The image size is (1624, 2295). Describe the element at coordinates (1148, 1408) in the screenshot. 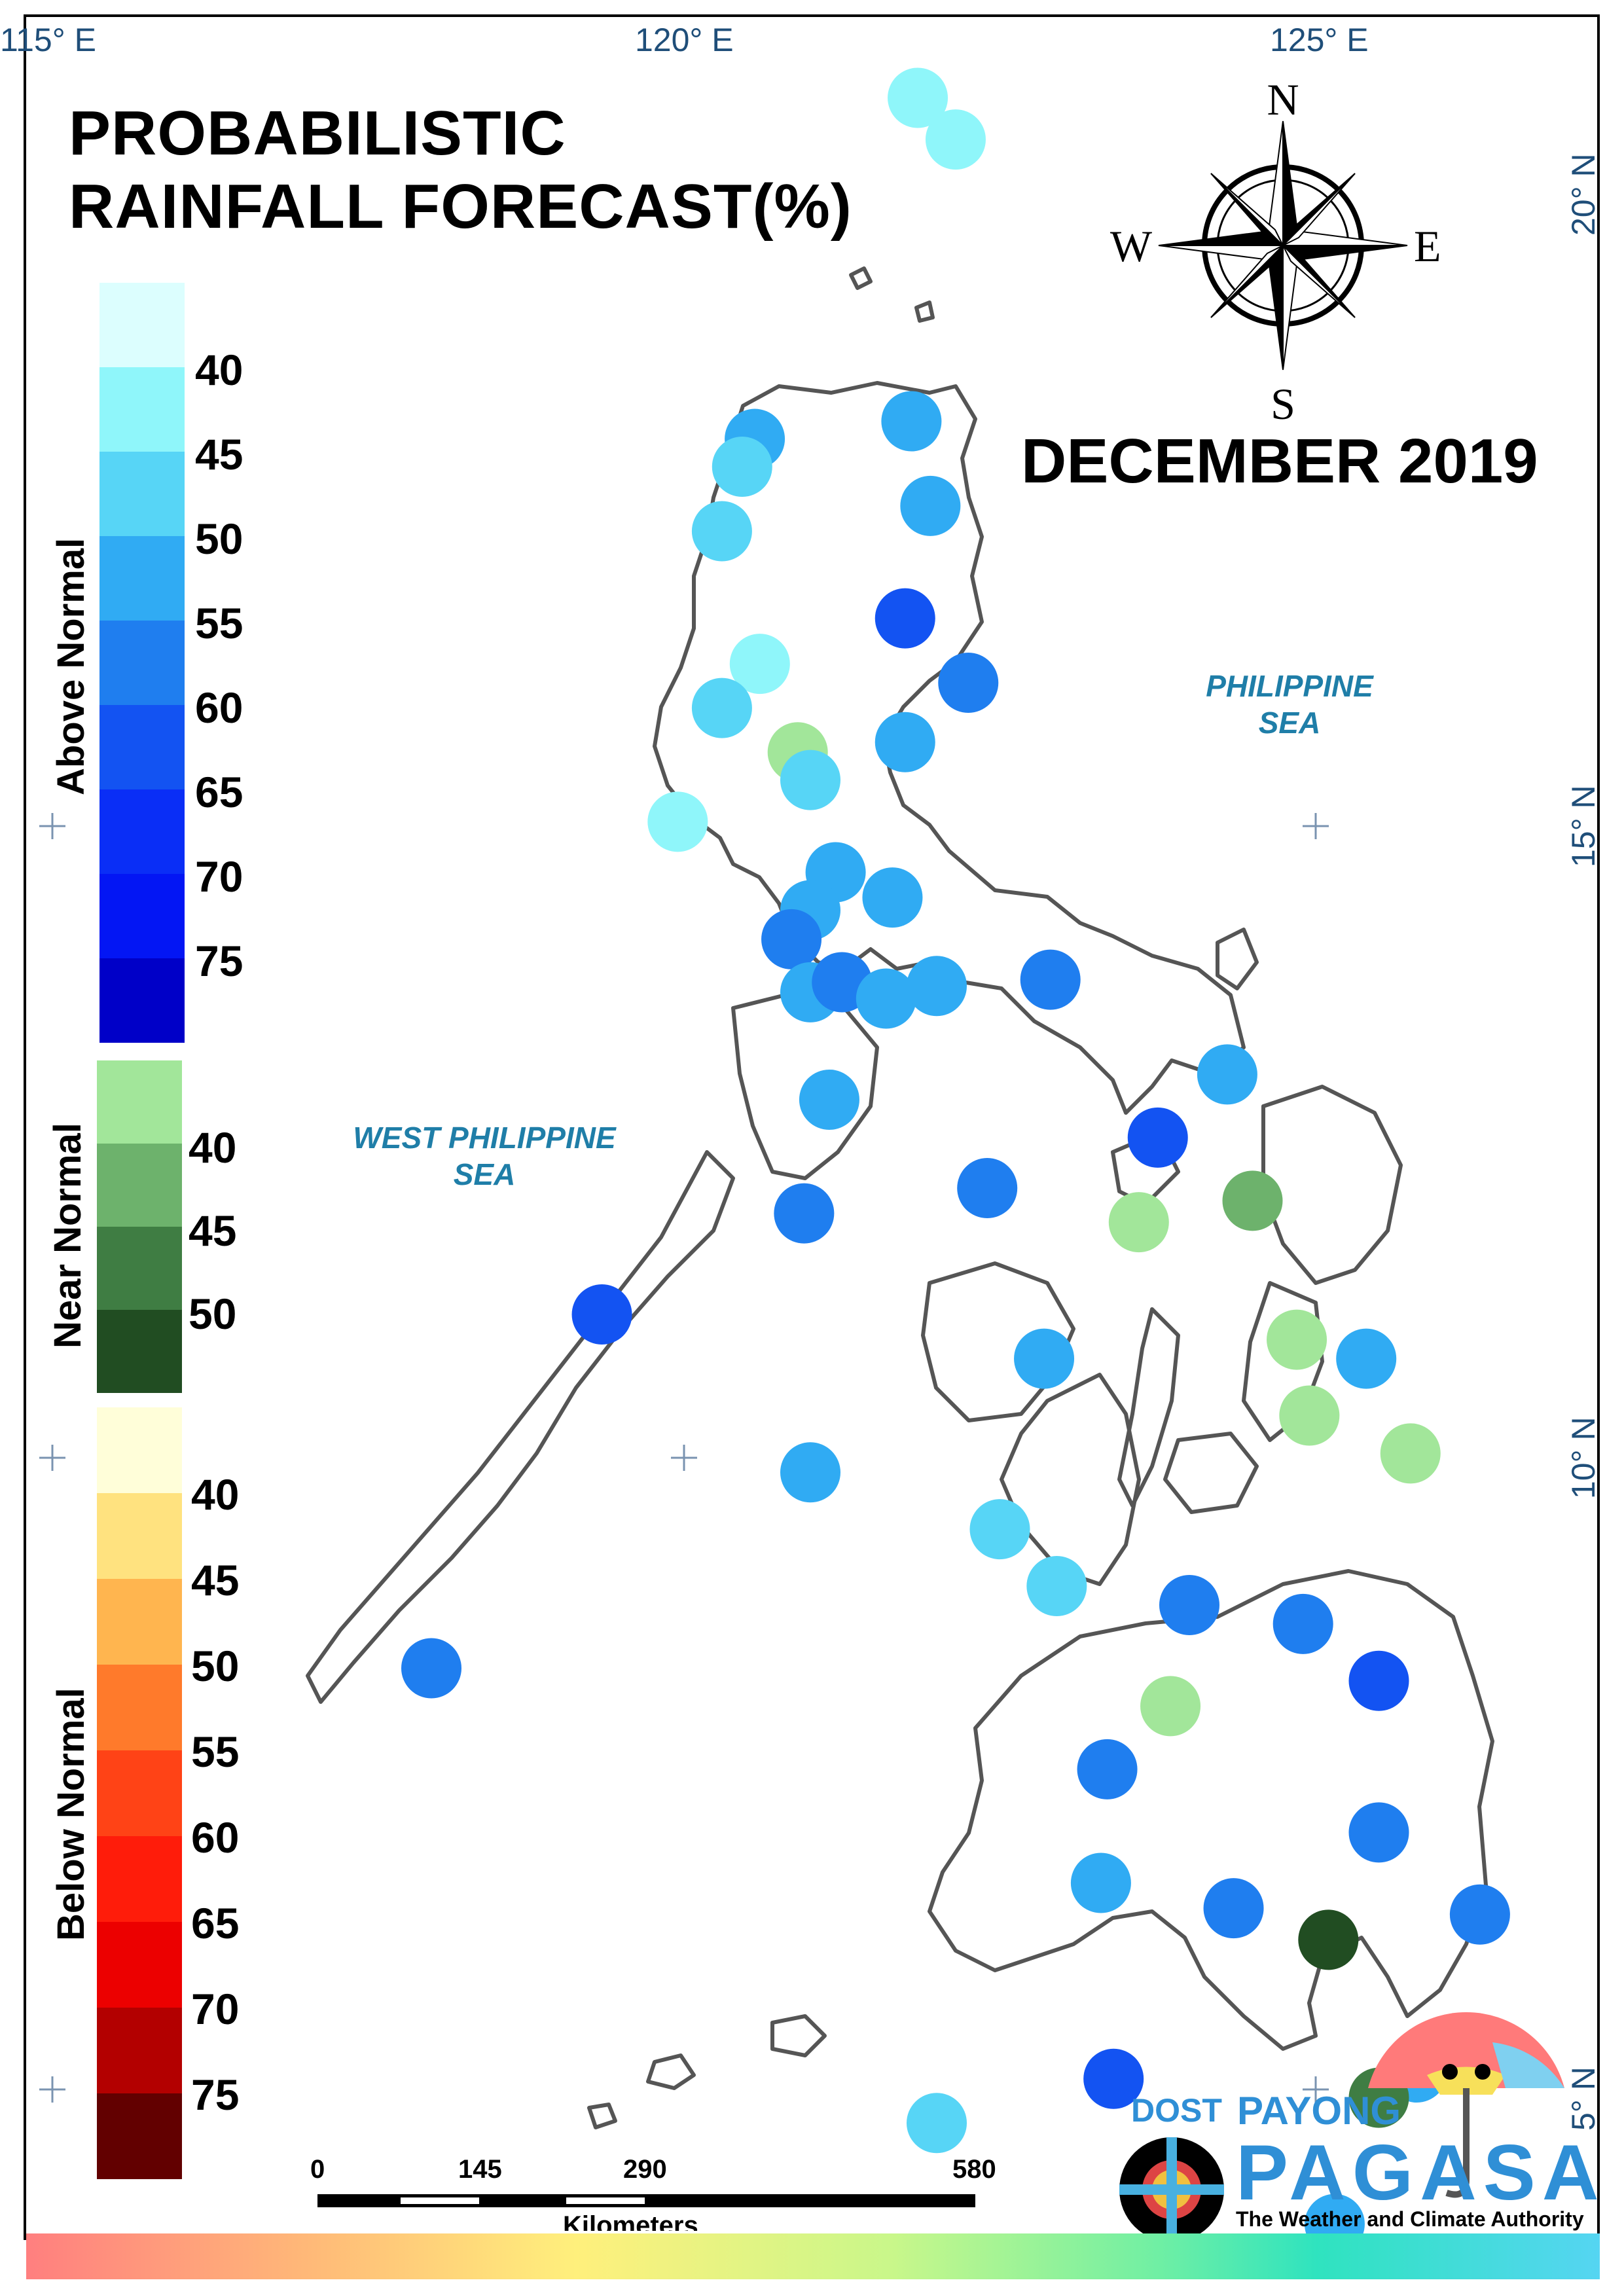

I see `cebu-island` at that location.